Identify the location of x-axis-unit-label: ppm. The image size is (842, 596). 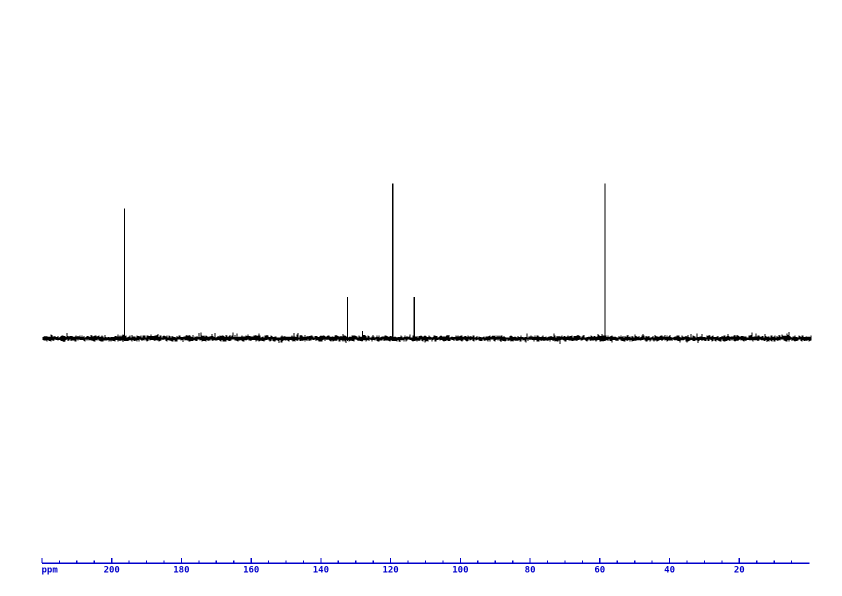
(50, 571).